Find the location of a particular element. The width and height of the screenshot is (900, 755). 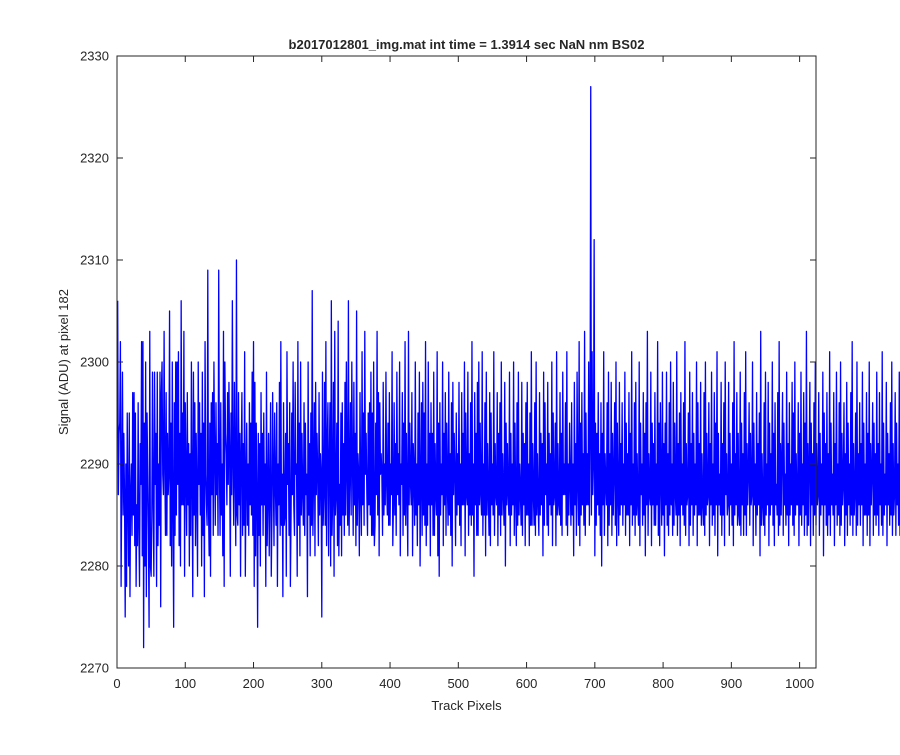

x-tick-label-9: 900 is located at coordinates (732, 683).